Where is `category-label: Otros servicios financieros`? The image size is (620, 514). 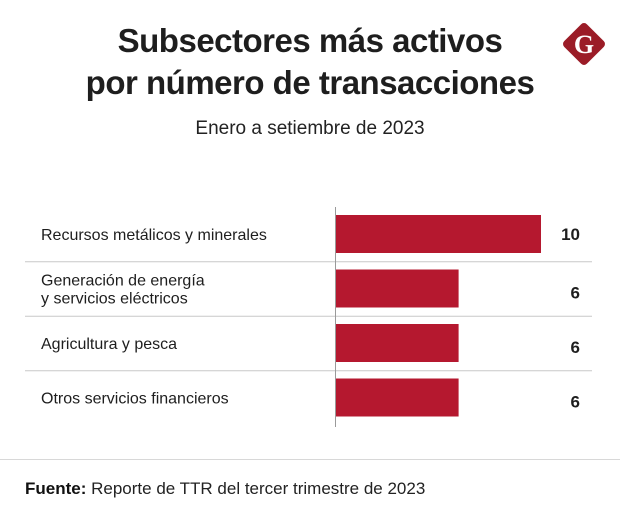 category-label: Otros servicios financieros is located at coordinates (135, 399).